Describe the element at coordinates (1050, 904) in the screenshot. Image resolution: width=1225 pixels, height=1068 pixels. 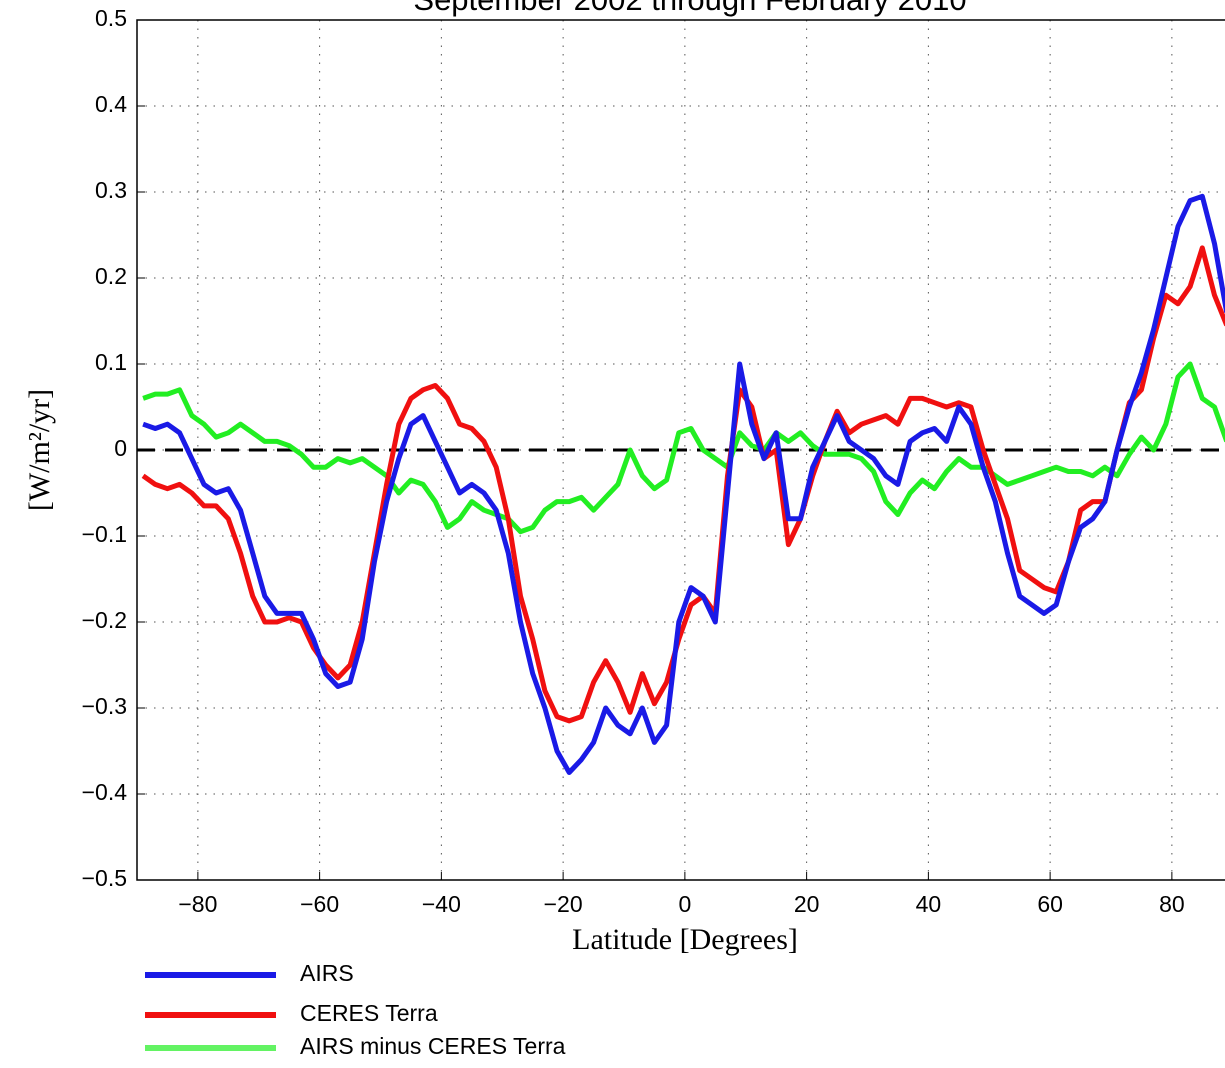
I see `x-tick-label: 60` at that location.